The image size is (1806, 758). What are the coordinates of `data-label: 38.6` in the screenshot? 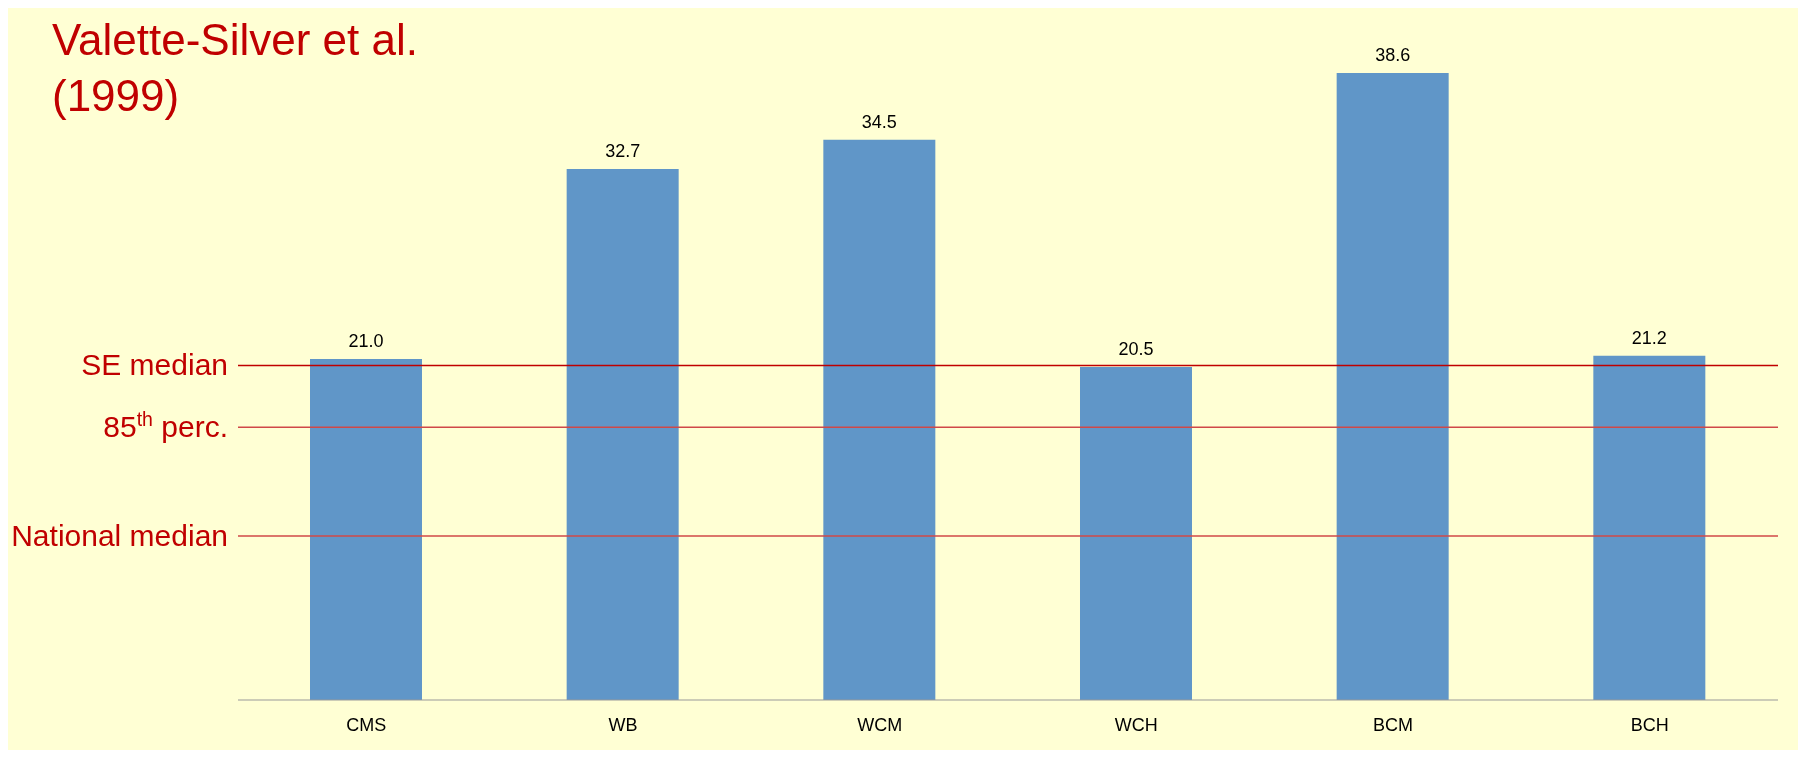 It's located at (1393, 55).